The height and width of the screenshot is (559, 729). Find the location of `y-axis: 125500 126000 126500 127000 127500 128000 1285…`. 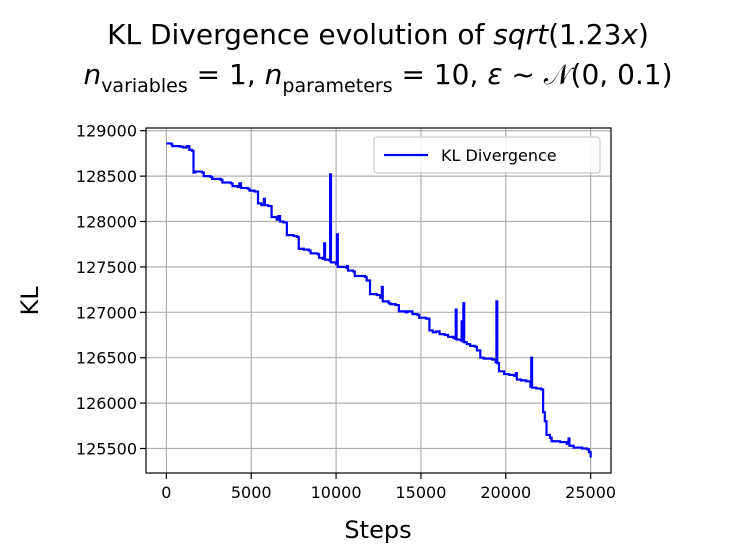

y-axis: 125500 126000 126500 127000 127500 128000 1285… is located at coordinates (111, 290).